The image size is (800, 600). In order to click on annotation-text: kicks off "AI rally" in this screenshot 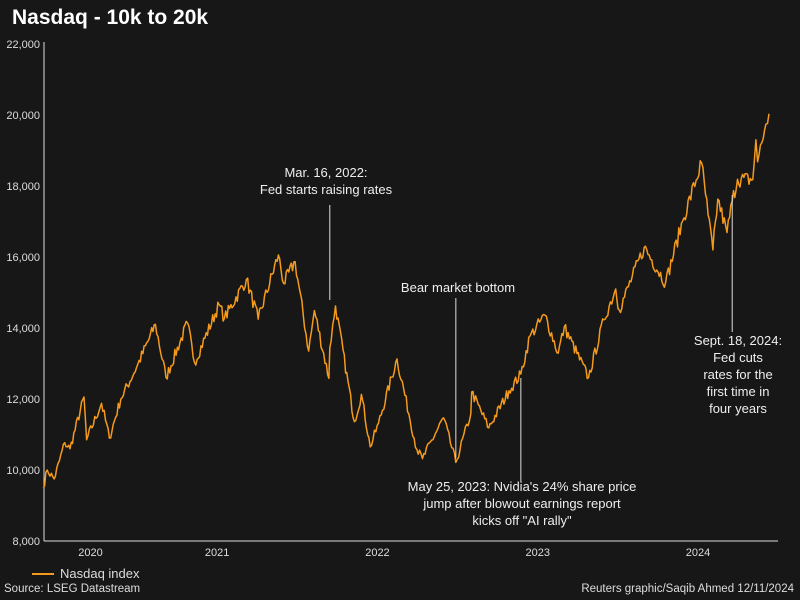, I will do `click(522, 520)`.